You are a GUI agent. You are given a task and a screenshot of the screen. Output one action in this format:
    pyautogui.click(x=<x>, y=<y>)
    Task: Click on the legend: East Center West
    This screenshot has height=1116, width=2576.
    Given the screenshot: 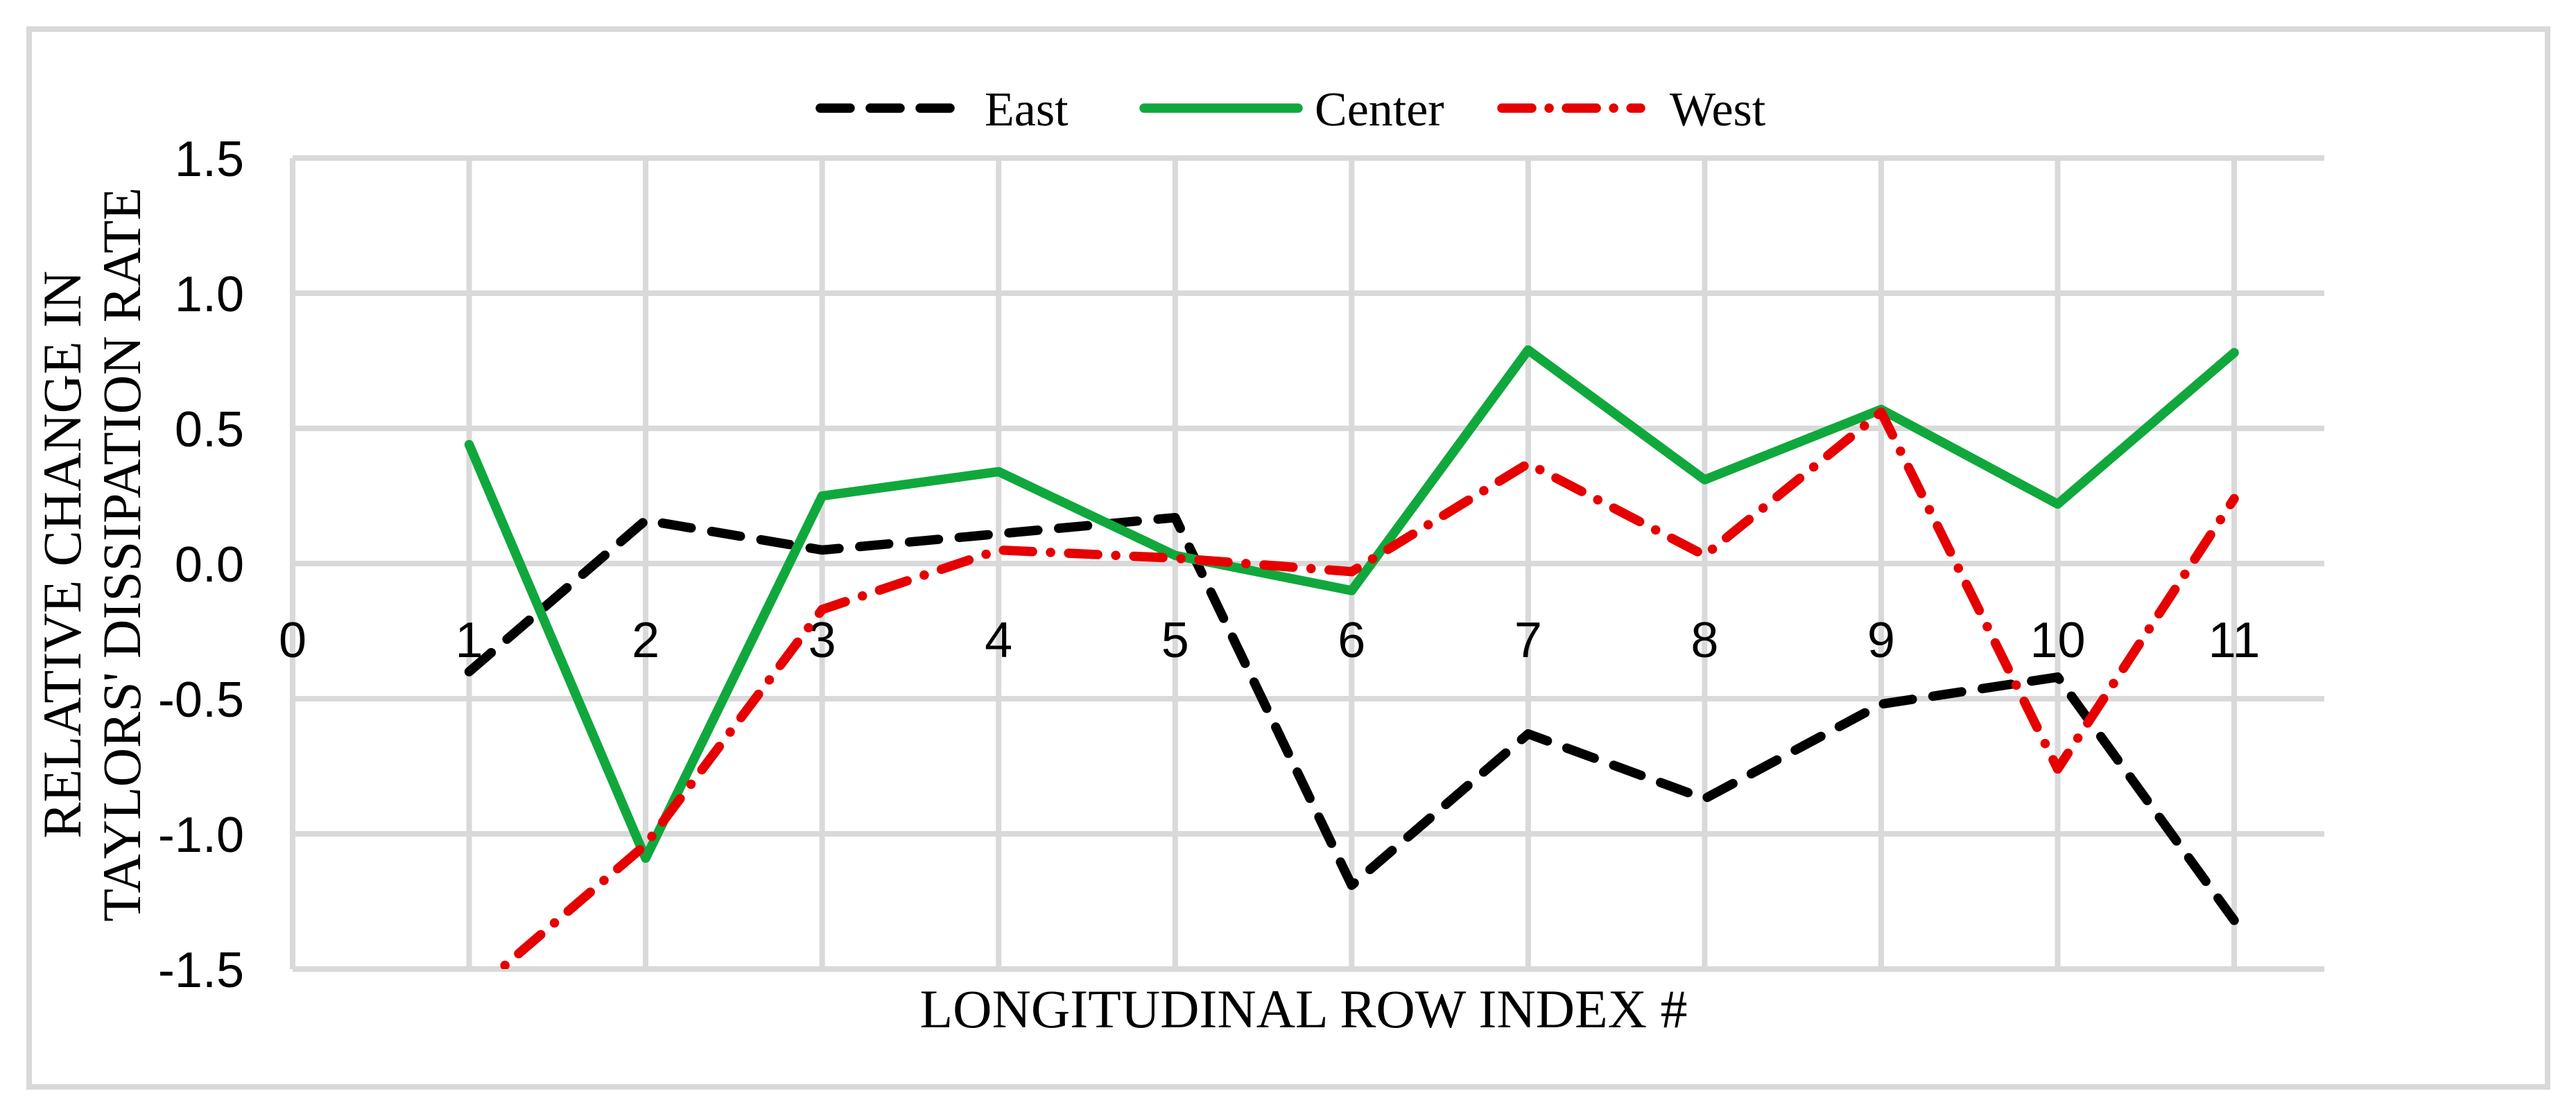 What is the action you would take?
    pyautogui.click(x=1290, y=110)
    